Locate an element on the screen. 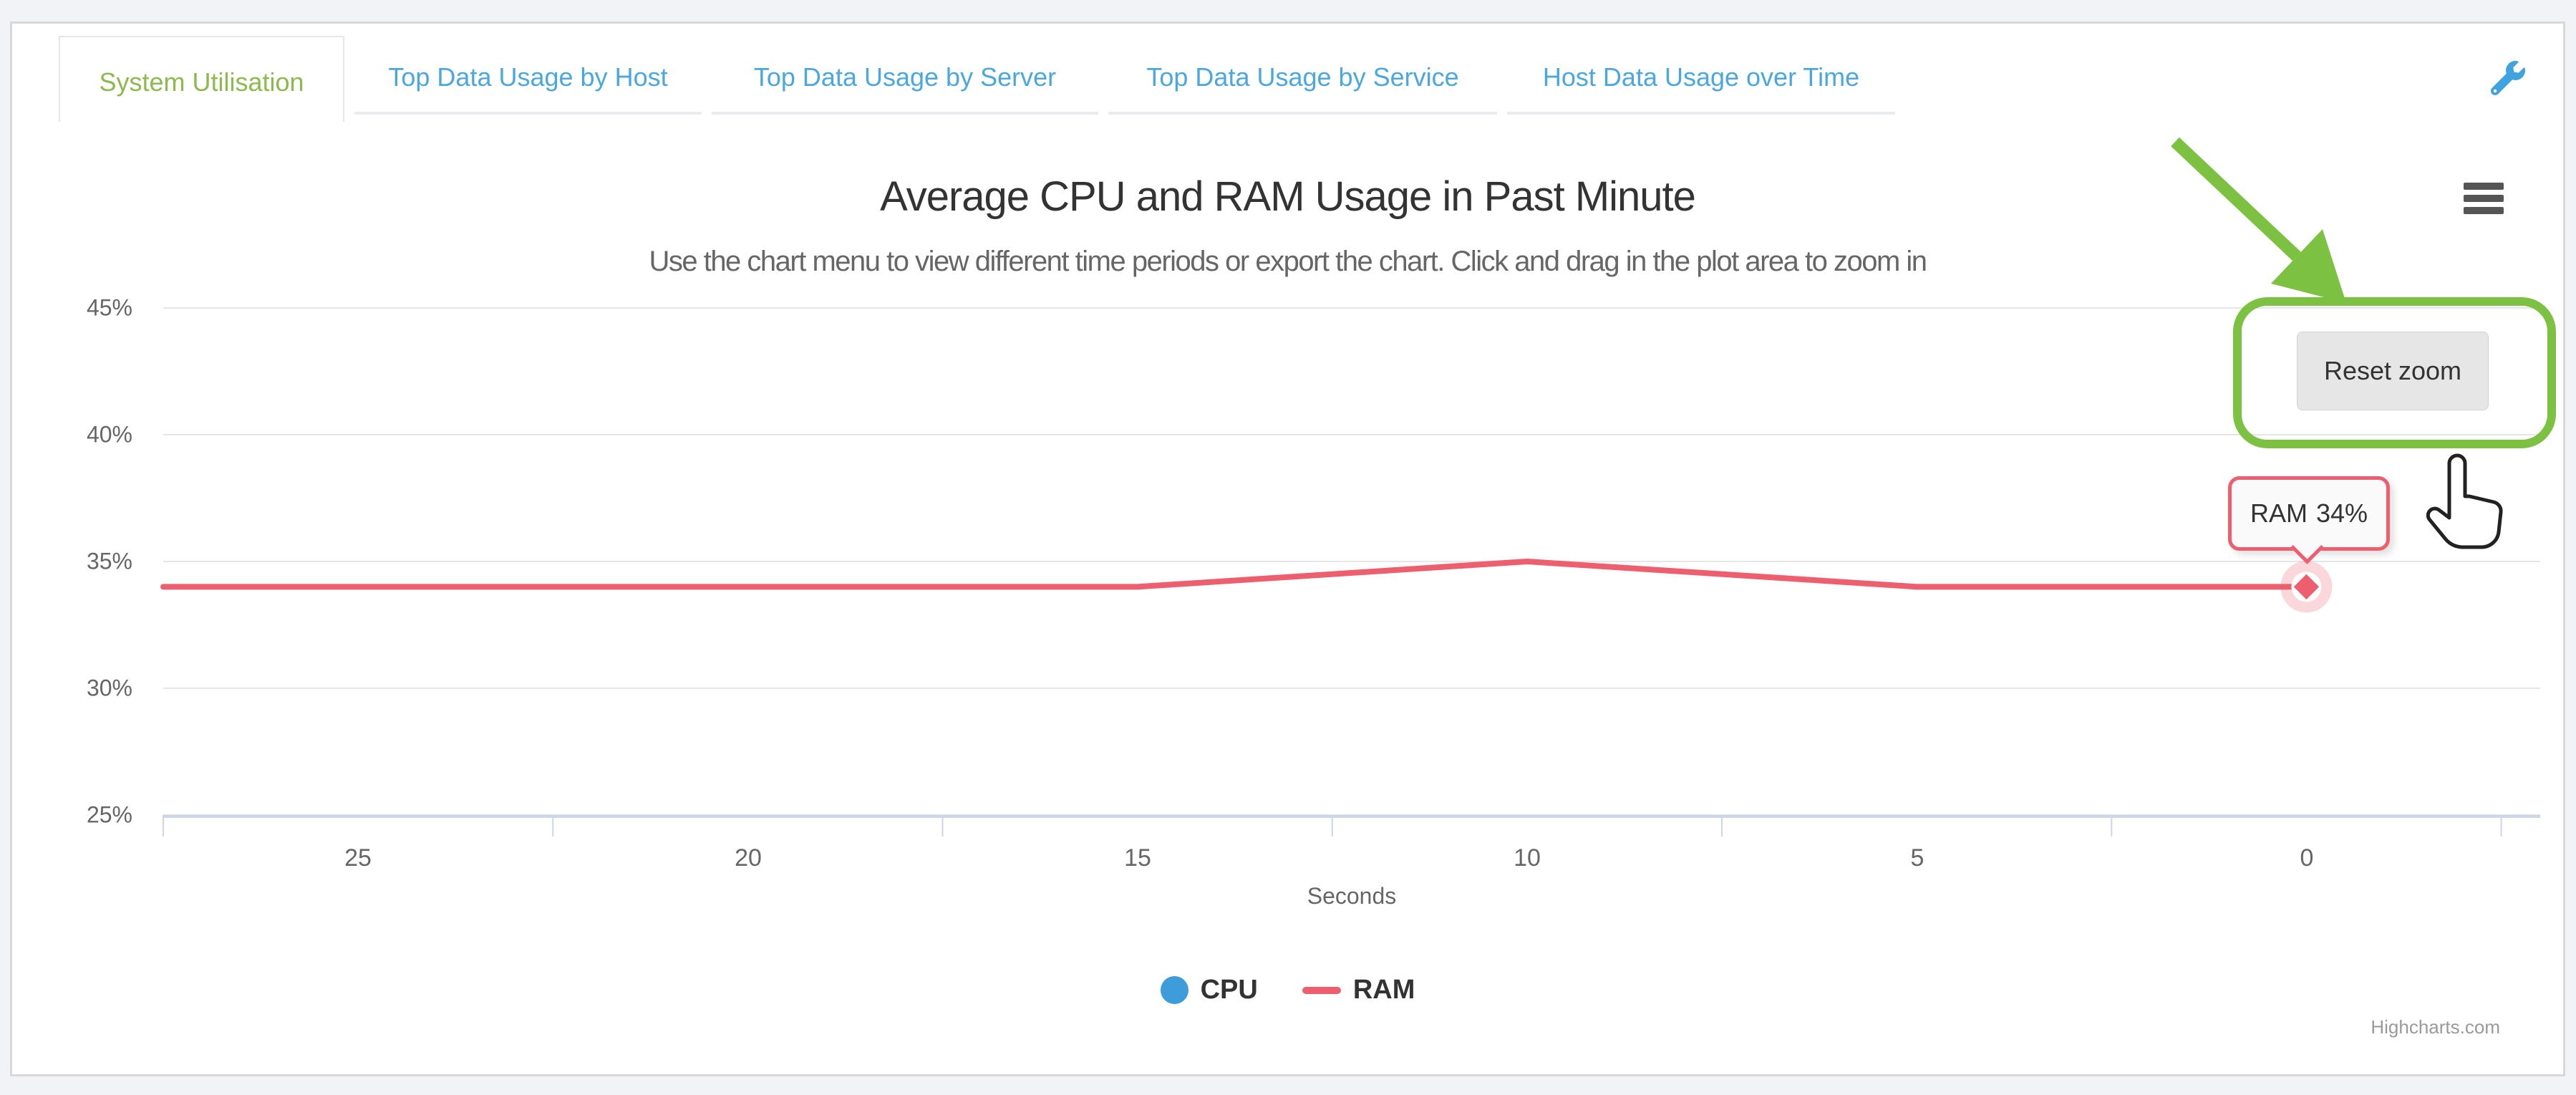 This screenshot has height=1095, width=2576. tab-top-data-usage-by-host: Top Data Usage by Host is located at coordinates (528, 75).